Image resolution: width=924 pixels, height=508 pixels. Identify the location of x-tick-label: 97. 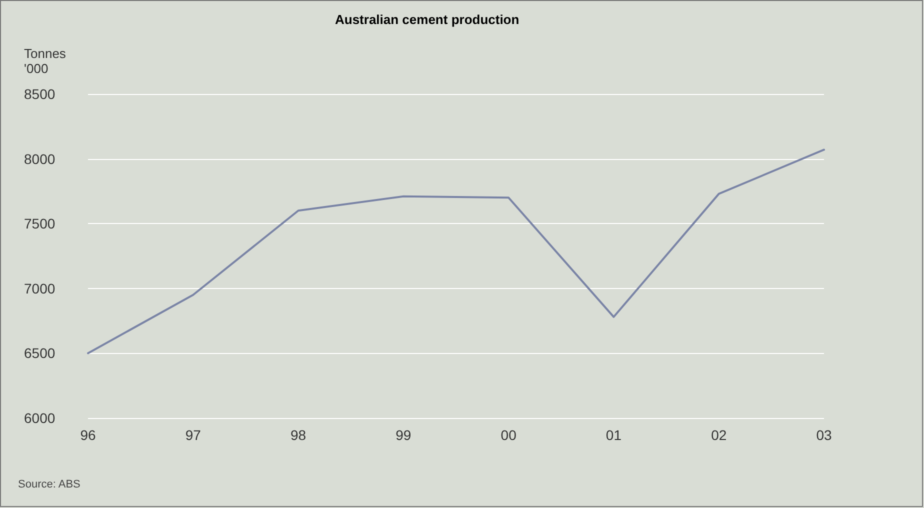
(193, 435).